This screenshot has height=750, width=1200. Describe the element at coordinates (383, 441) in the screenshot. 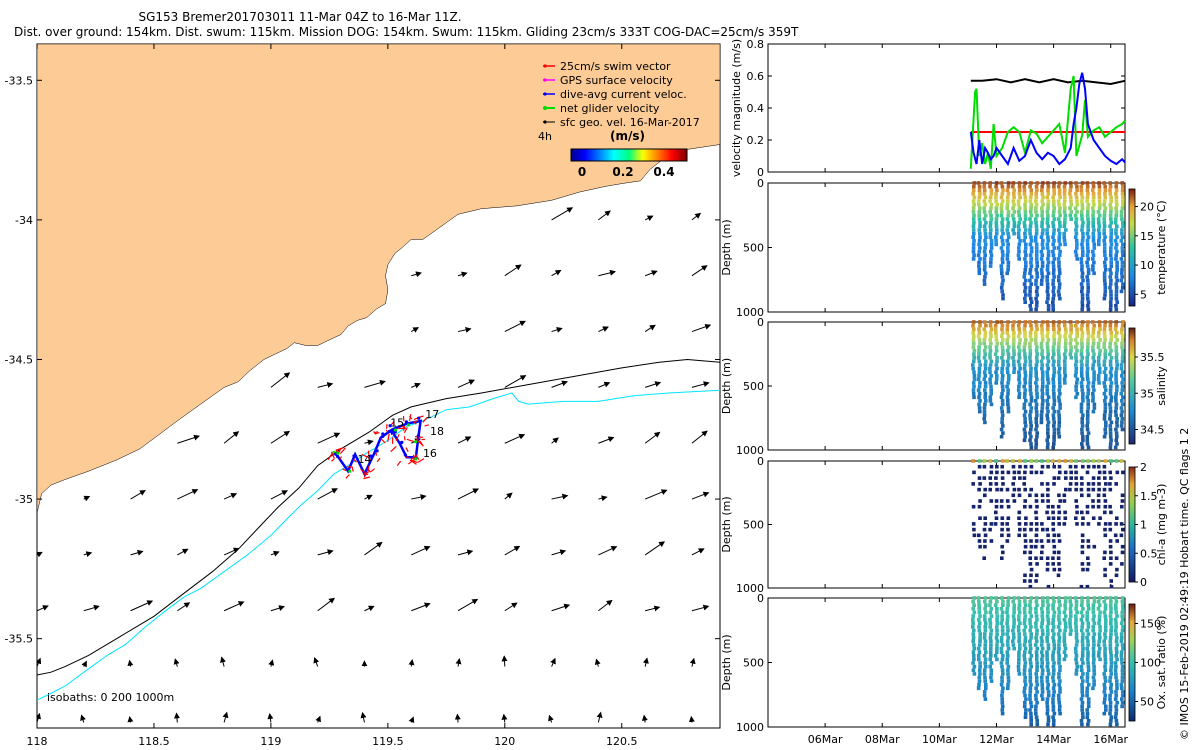

I see `swim-vector` at that location.